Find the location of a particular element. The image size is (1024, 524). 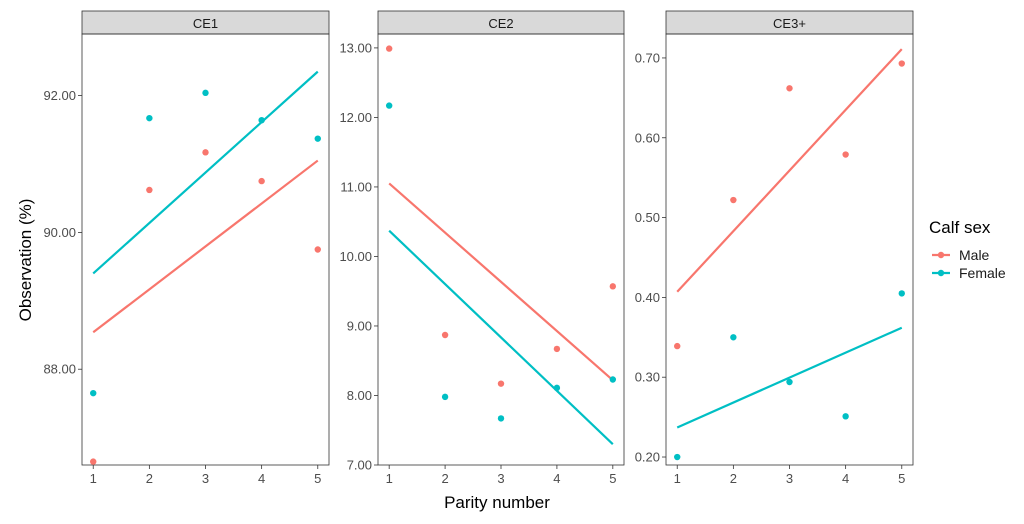

y-tick-label: 10.00 is located at coordinates (355, 256).